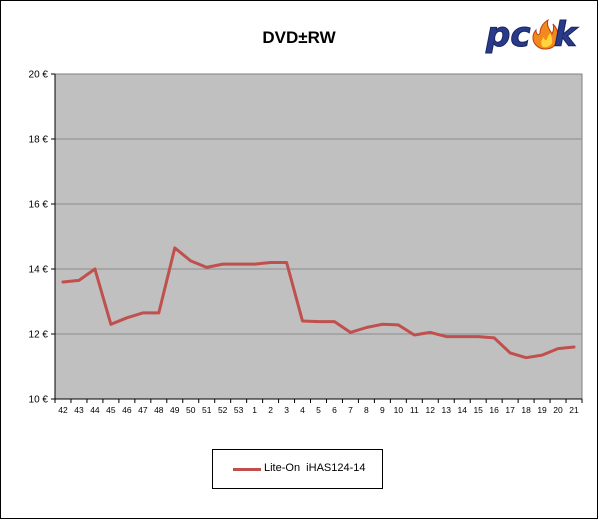  I want to click on svg-text: k, so click(566, 34).